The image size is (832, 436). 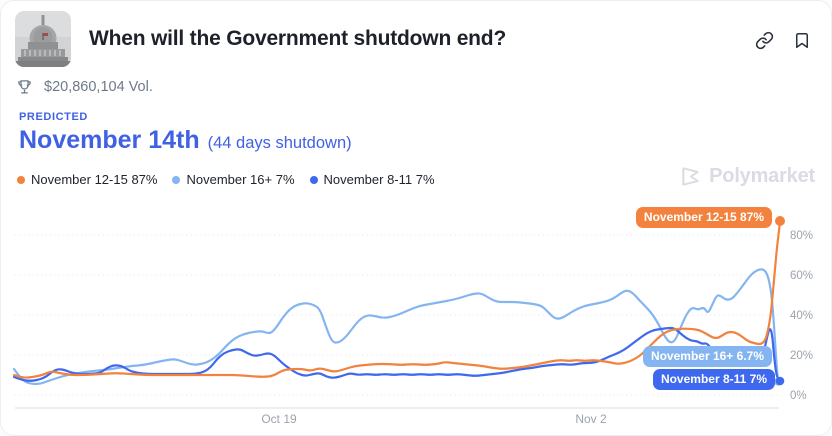 What do you see at coordinates (94, 179) in the screenshot?
I see `legend-label-0: November 12-15 87%` at bounding box center [94, 179].